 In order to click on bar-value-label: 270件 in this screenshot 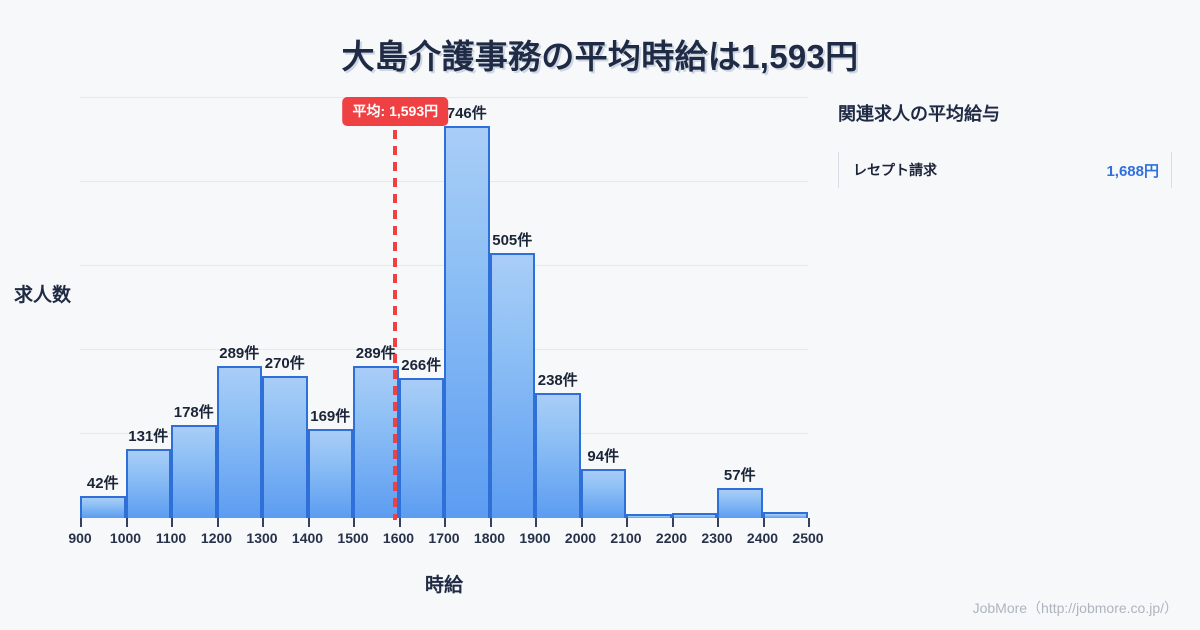, I will do `click(284, 364)`.